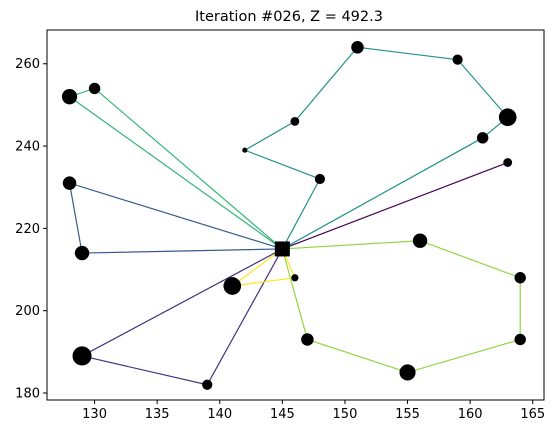 Image resolution: width=555 pixels, height=433 pixels. What do you see at coordinates (27, 311) in the screenshot?
I see `y-tick-label: 200` at bounding box center [27, 311].